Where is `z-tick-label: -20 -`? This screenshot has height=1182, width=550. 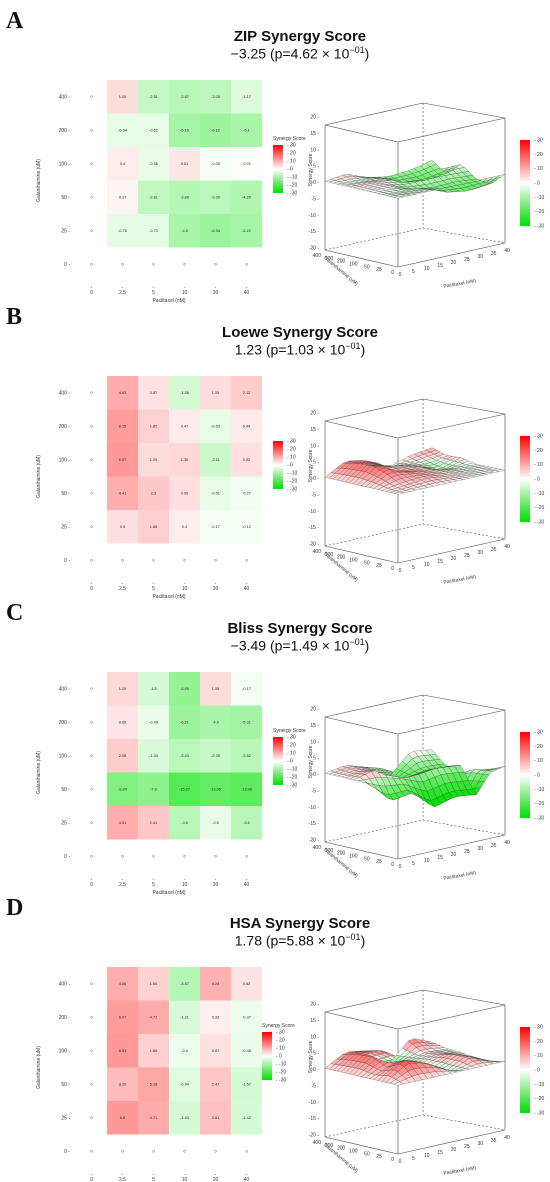
z-tick-label: -20 - is located at coordinates (314, 249).